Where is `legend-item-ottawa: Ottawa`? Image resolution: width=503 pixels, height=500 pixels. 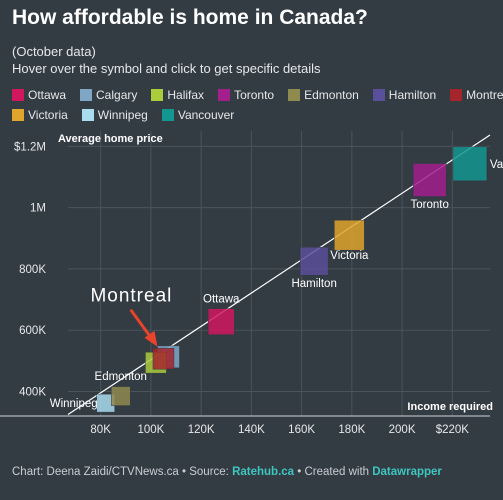
legend-item-ottawa: Ottawa is located at coordinates (39, 95).